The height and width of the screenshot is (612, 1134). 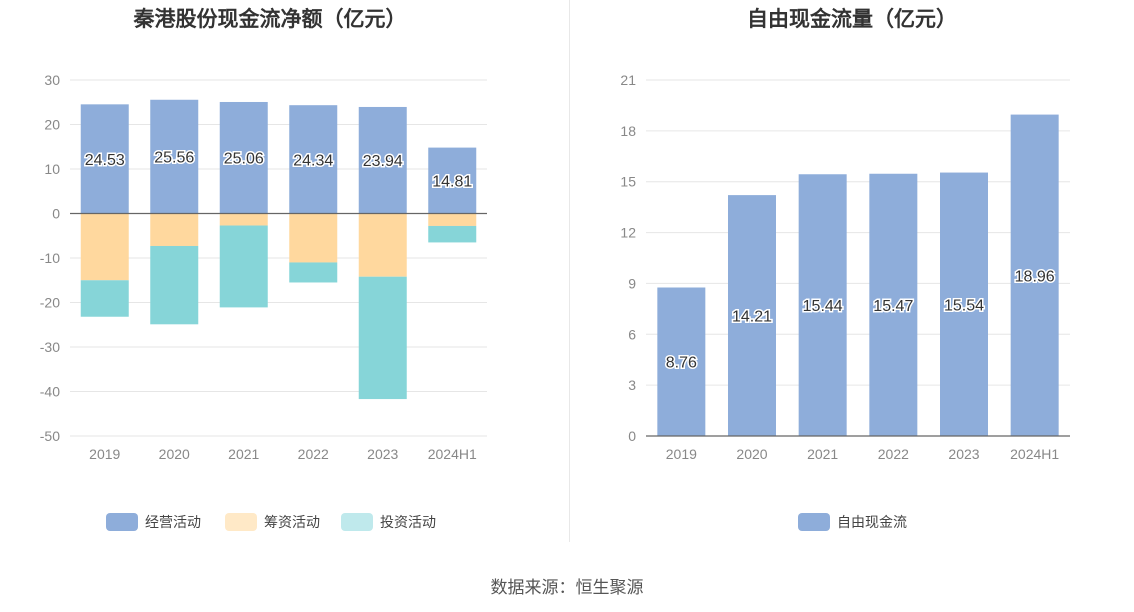 I want to click on data-label: 18.96, so click(x=1035, y=276).